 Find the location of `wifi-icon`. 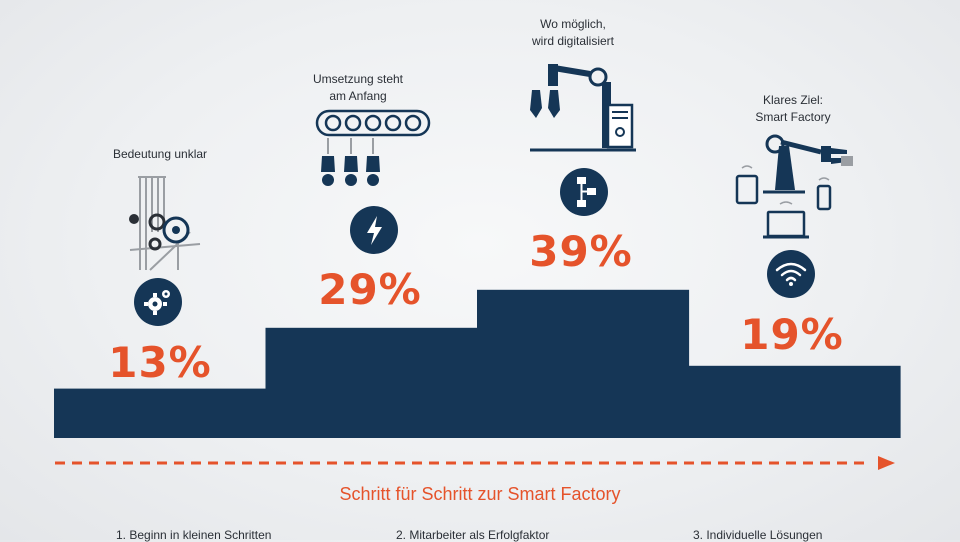

wifi-icon is located at coordinates (791, 274).